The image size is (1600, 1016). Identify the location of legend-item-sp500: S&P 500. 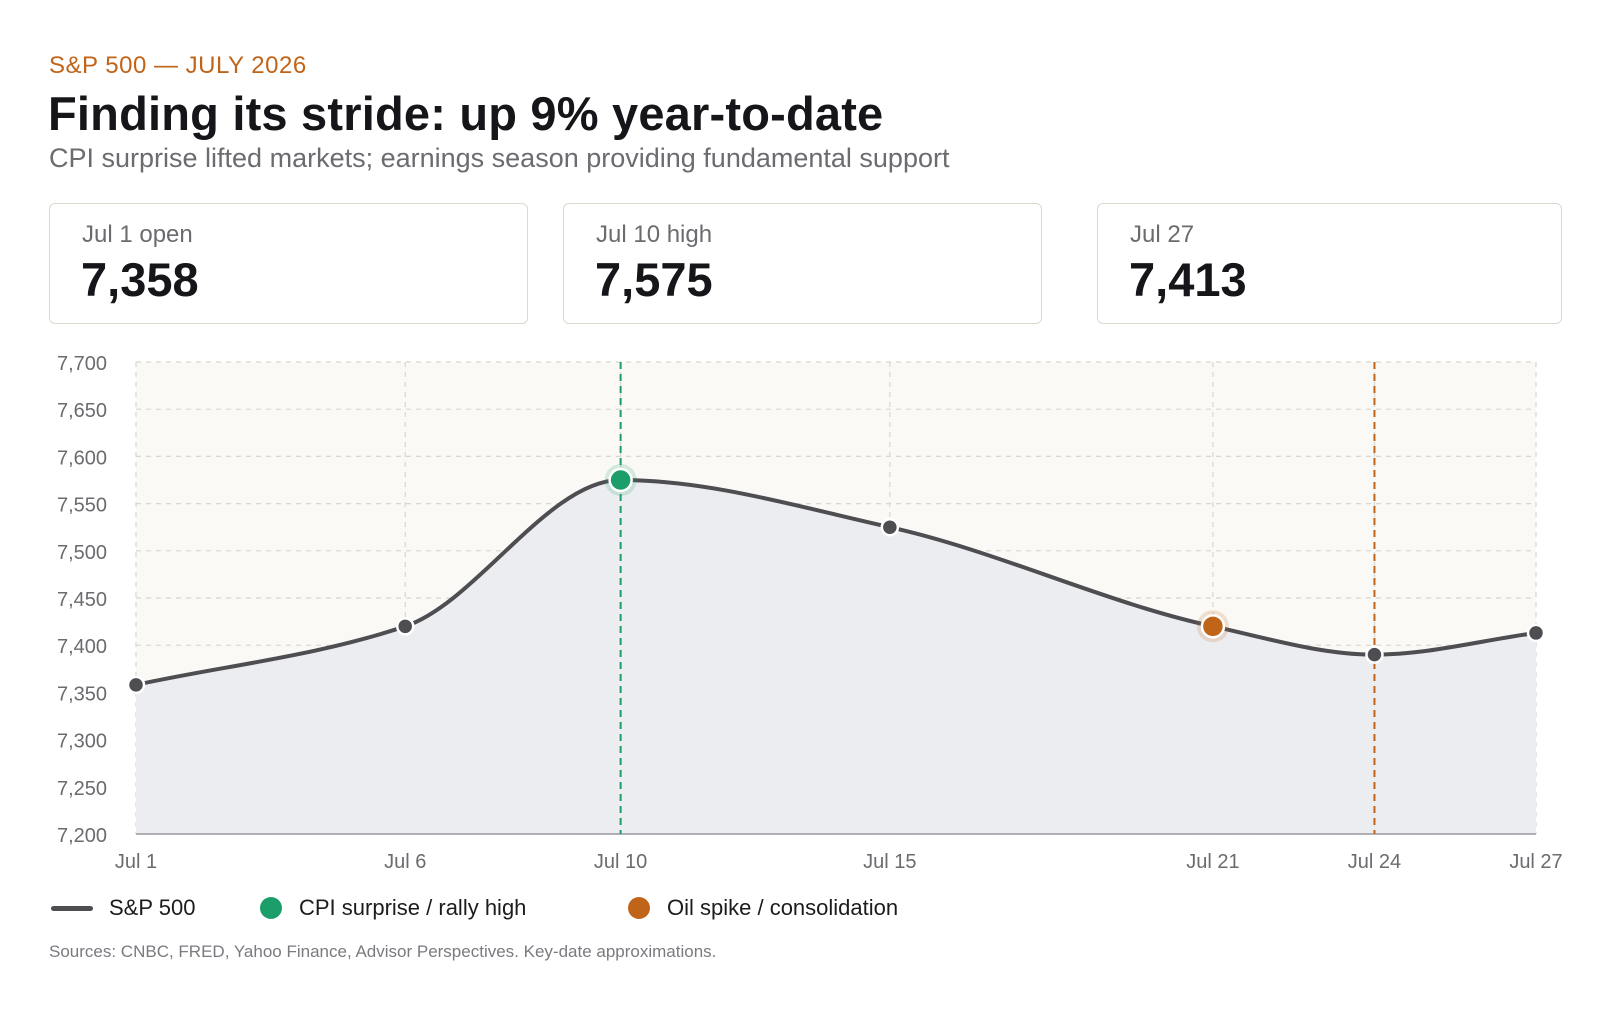
(123, 908).